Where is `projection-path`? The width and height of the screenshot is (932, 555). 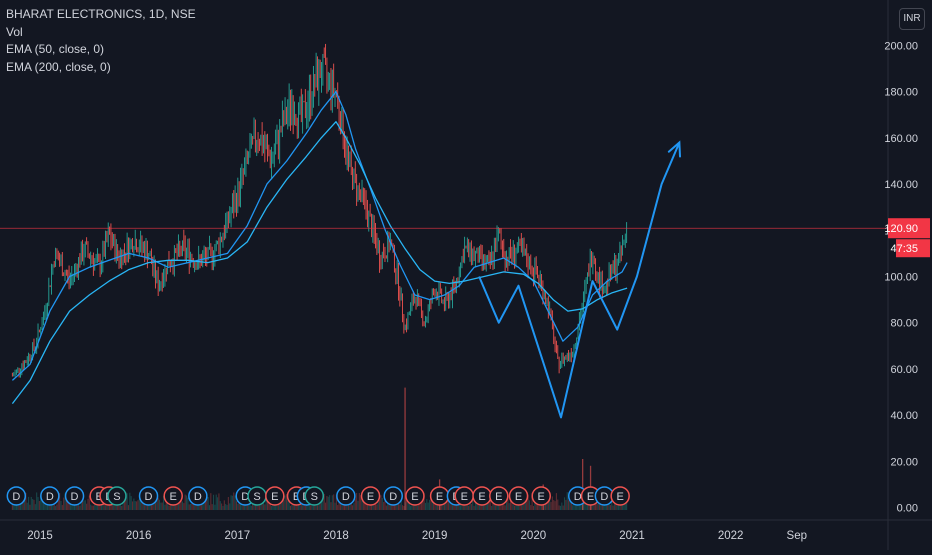
projection-path is located at coordinates (579, 280).